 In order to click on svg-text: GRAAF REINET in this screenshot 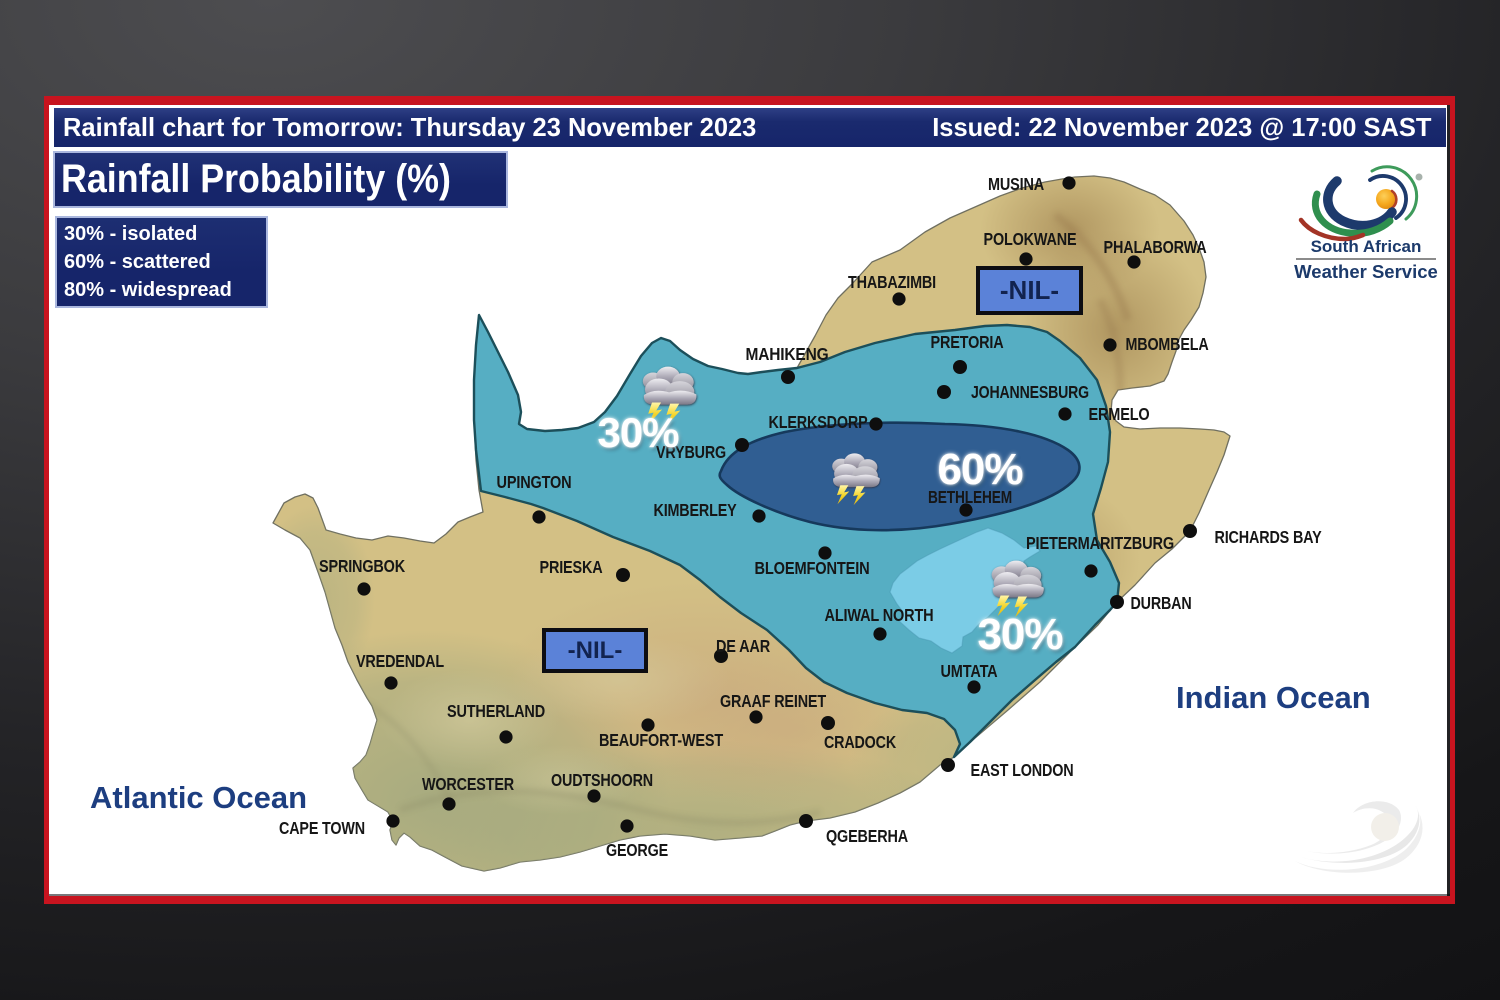, I will do `click(773, 701)`.